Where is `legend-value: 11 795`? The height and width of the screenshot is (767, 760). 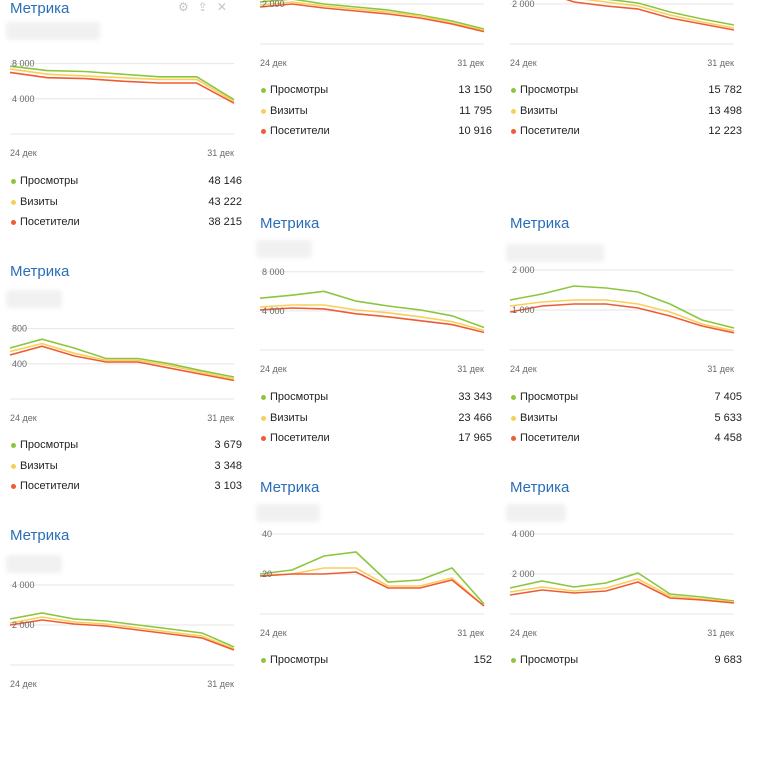 legend-value: 11 795 is located at coordinates (475, 110).